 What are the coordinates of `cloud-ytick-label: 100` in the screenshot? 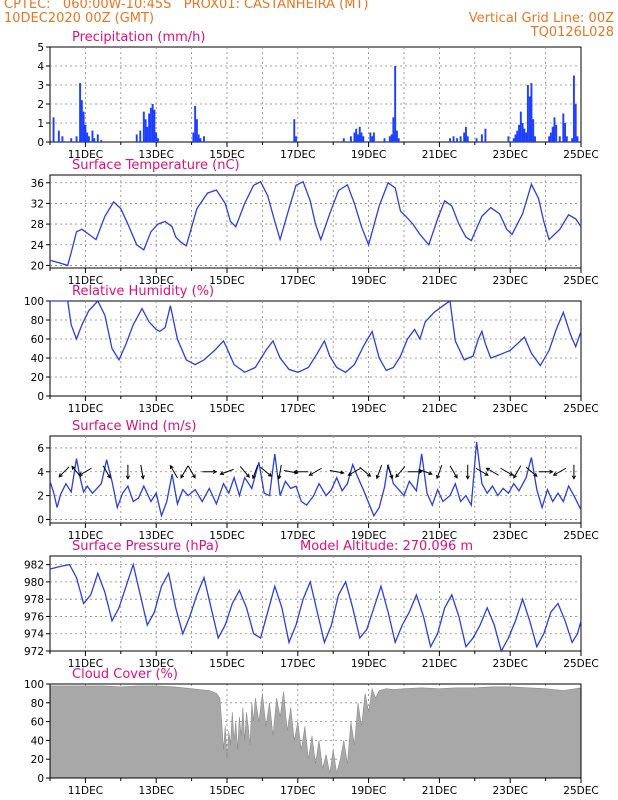 It's located at (34, 685).